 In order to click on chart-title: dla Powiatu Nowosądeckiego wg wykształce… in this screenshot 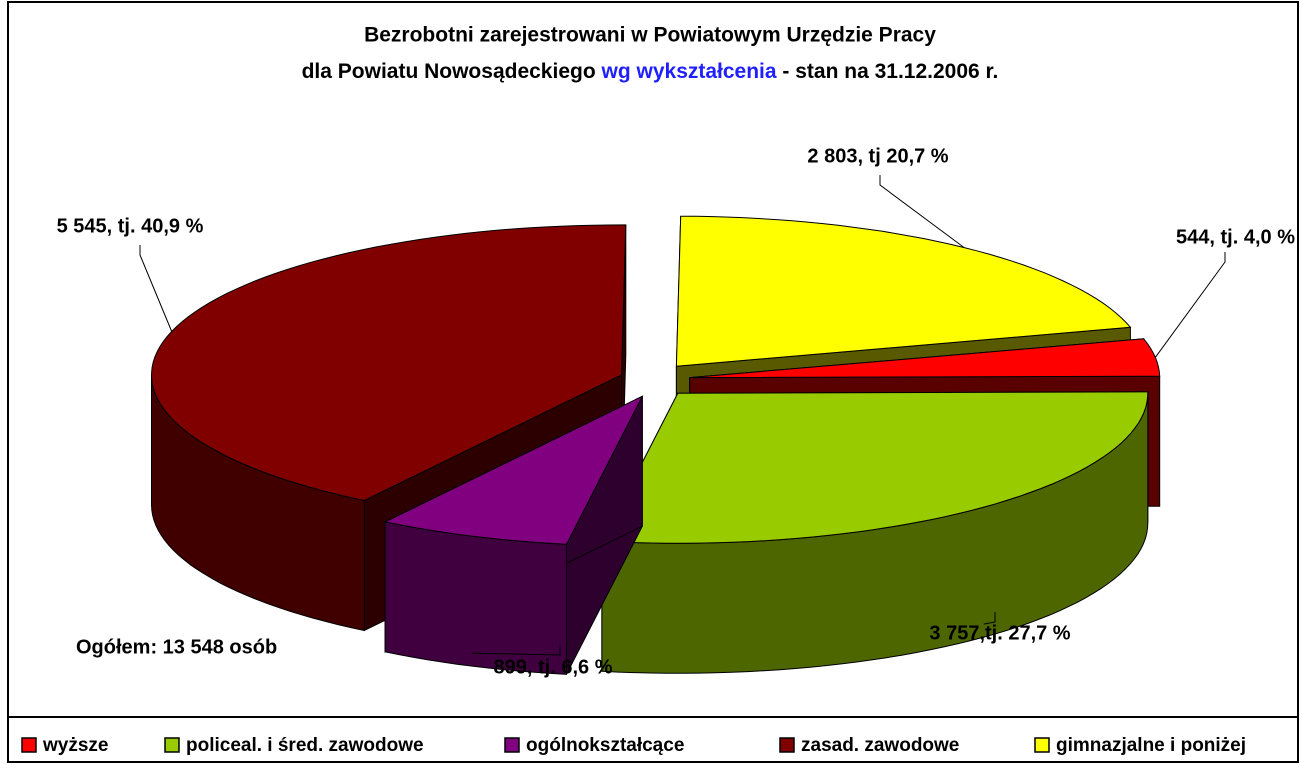, I will do `click(650, 71)`.